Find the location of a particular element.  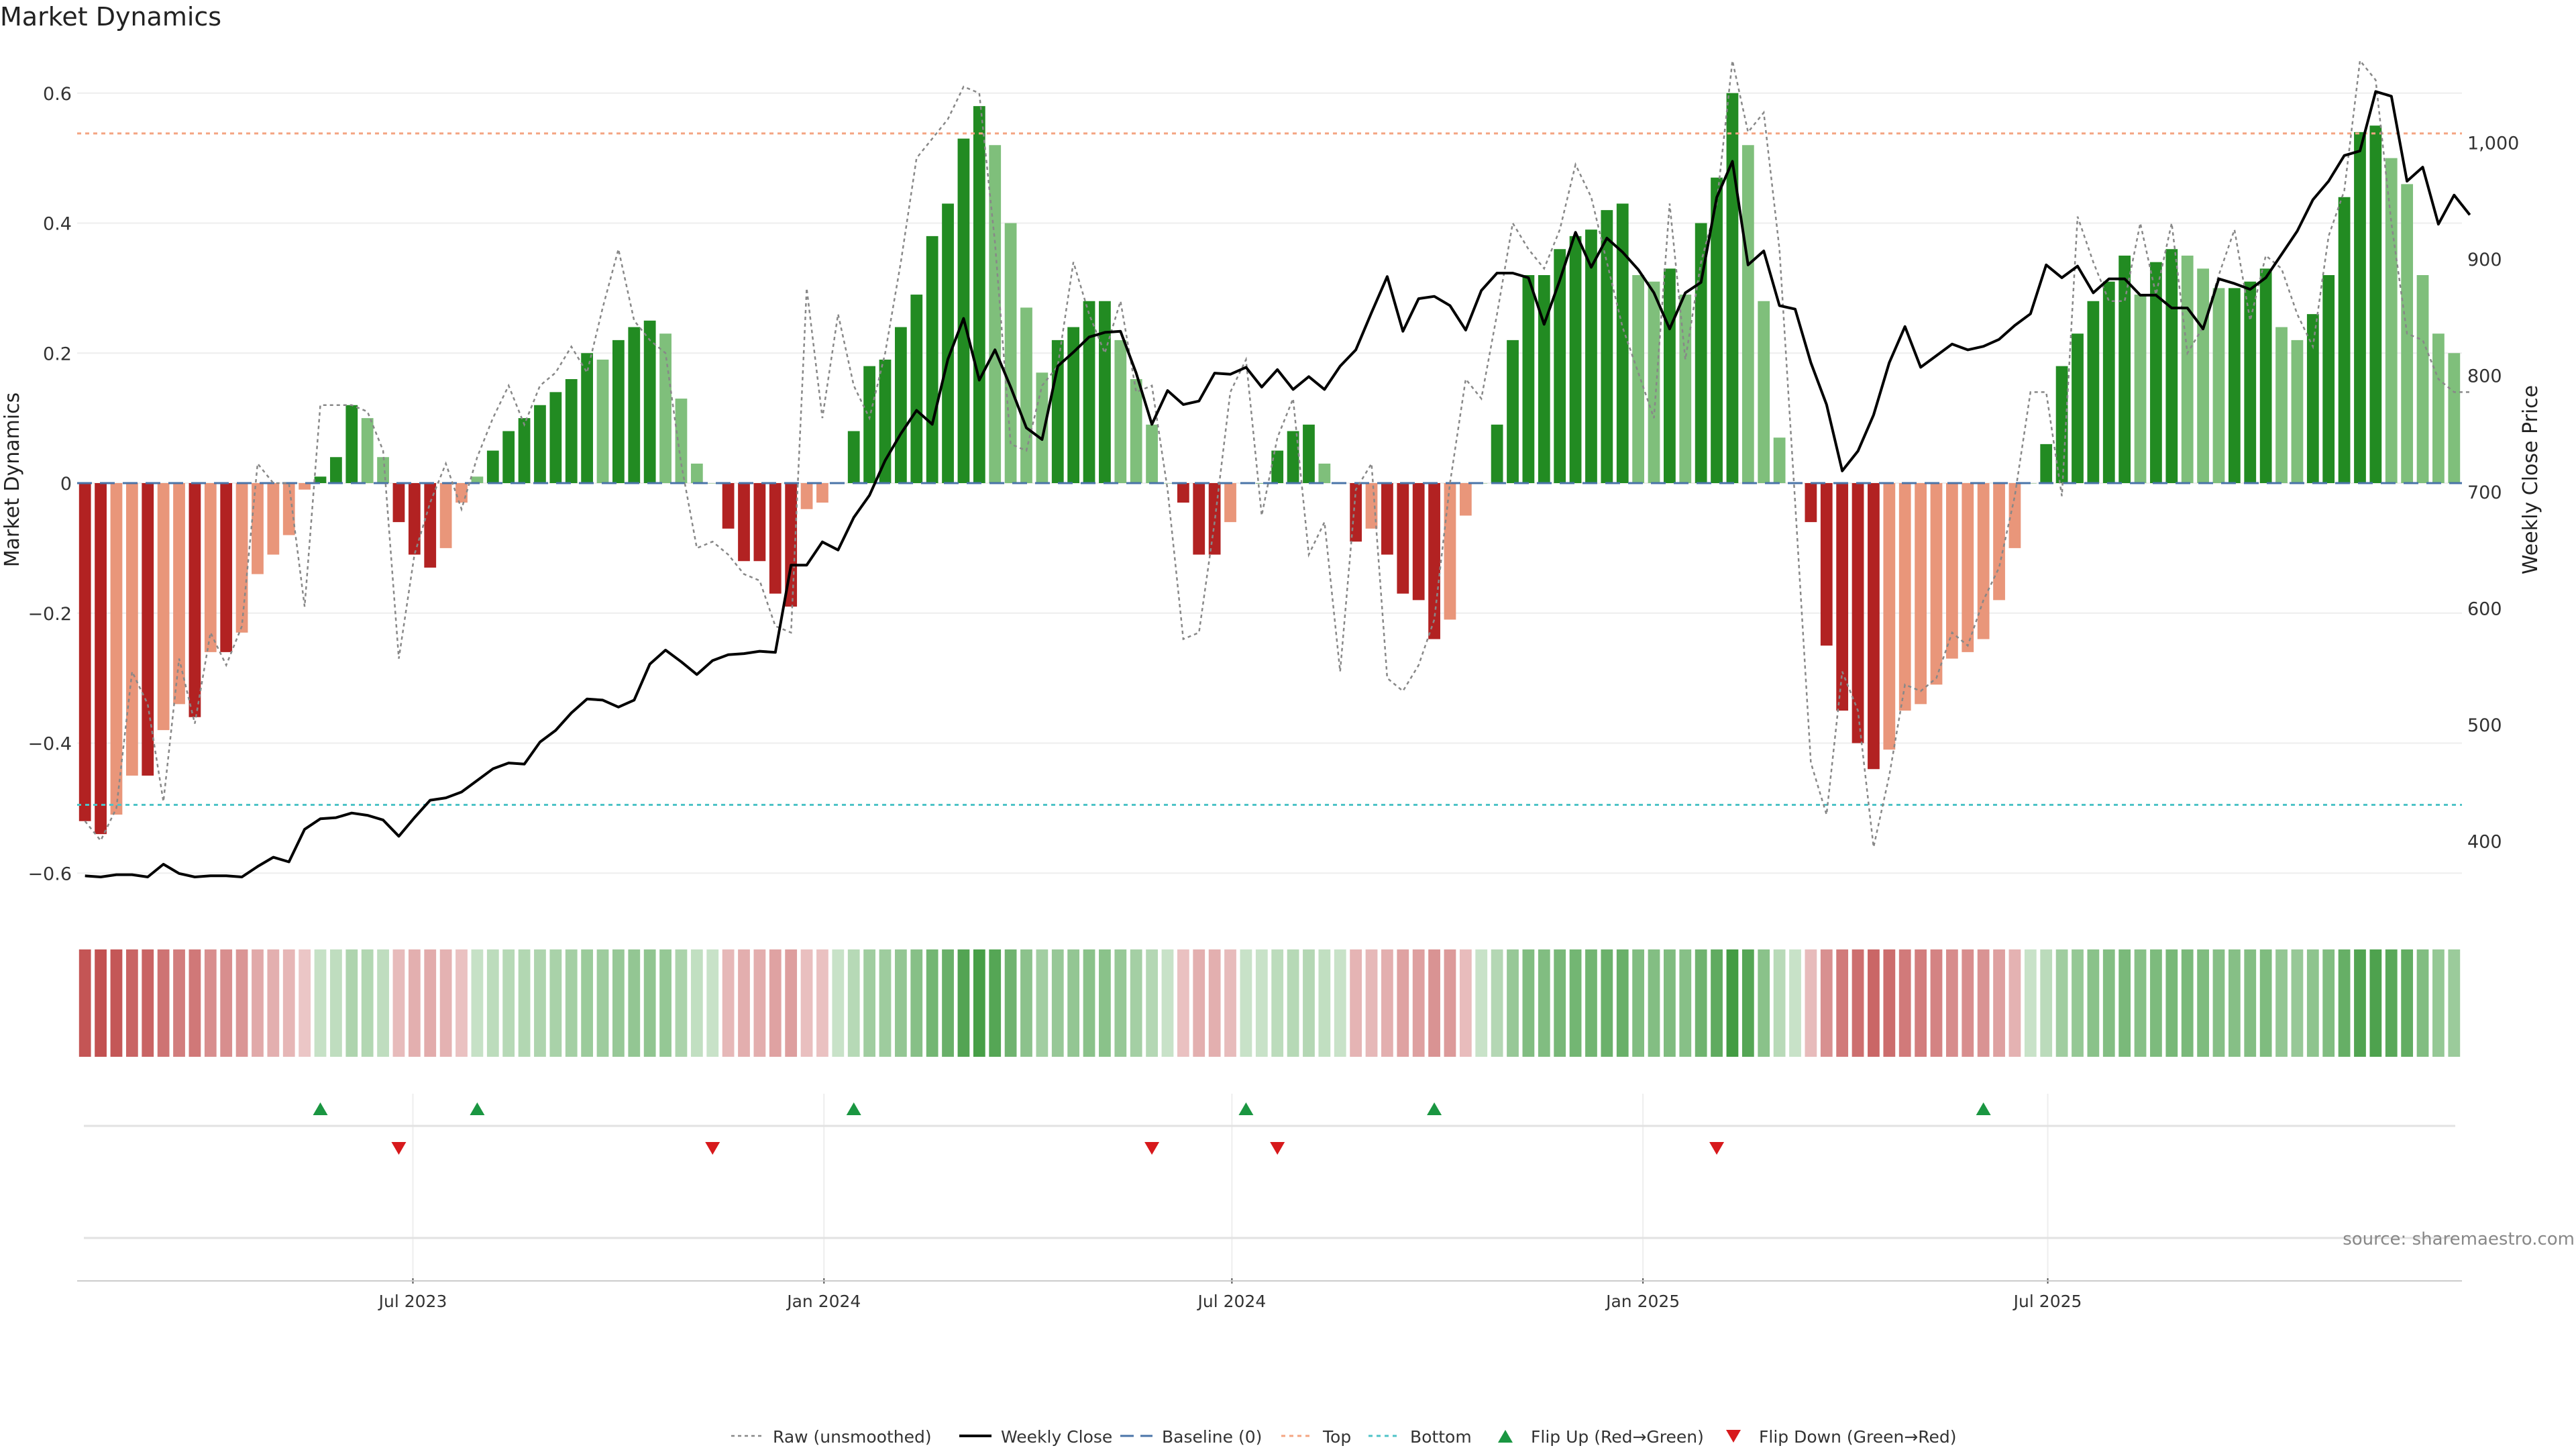

right-tick-label: 800 is located at coordinates (2484, 377).